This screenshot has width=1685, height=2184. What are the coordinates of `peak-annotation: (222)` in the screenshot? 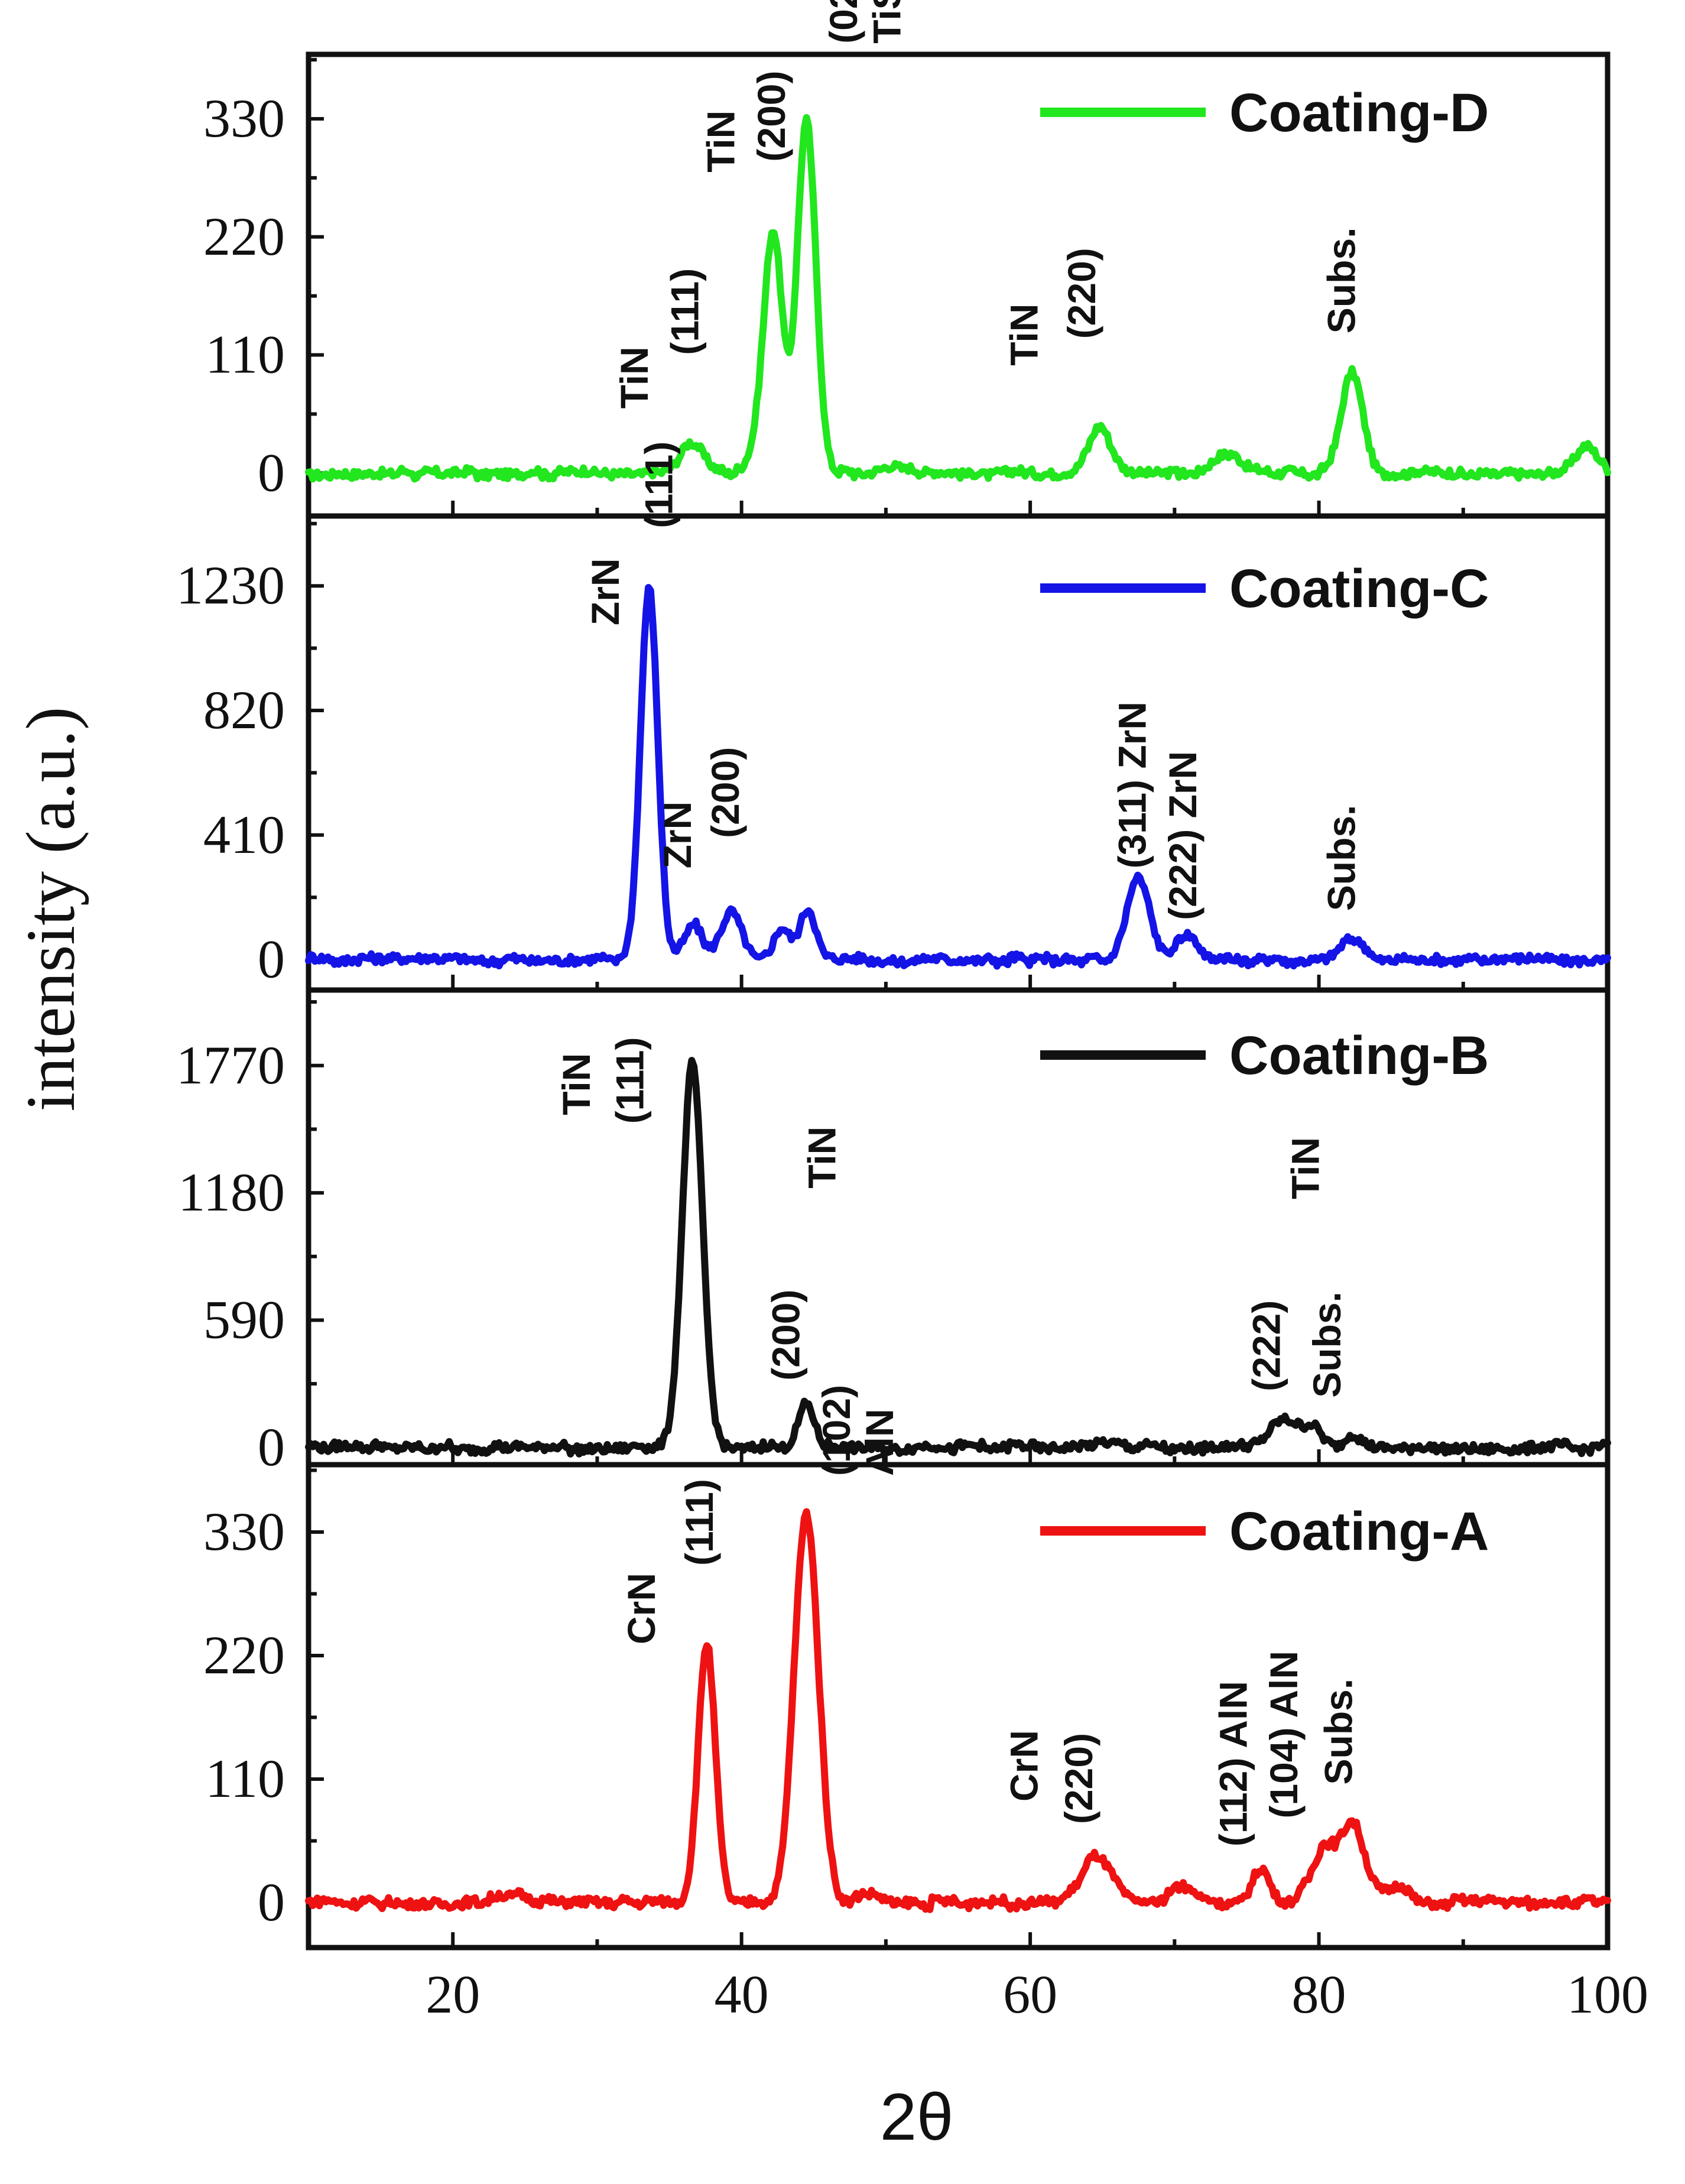 It's located at (1266, 1345).